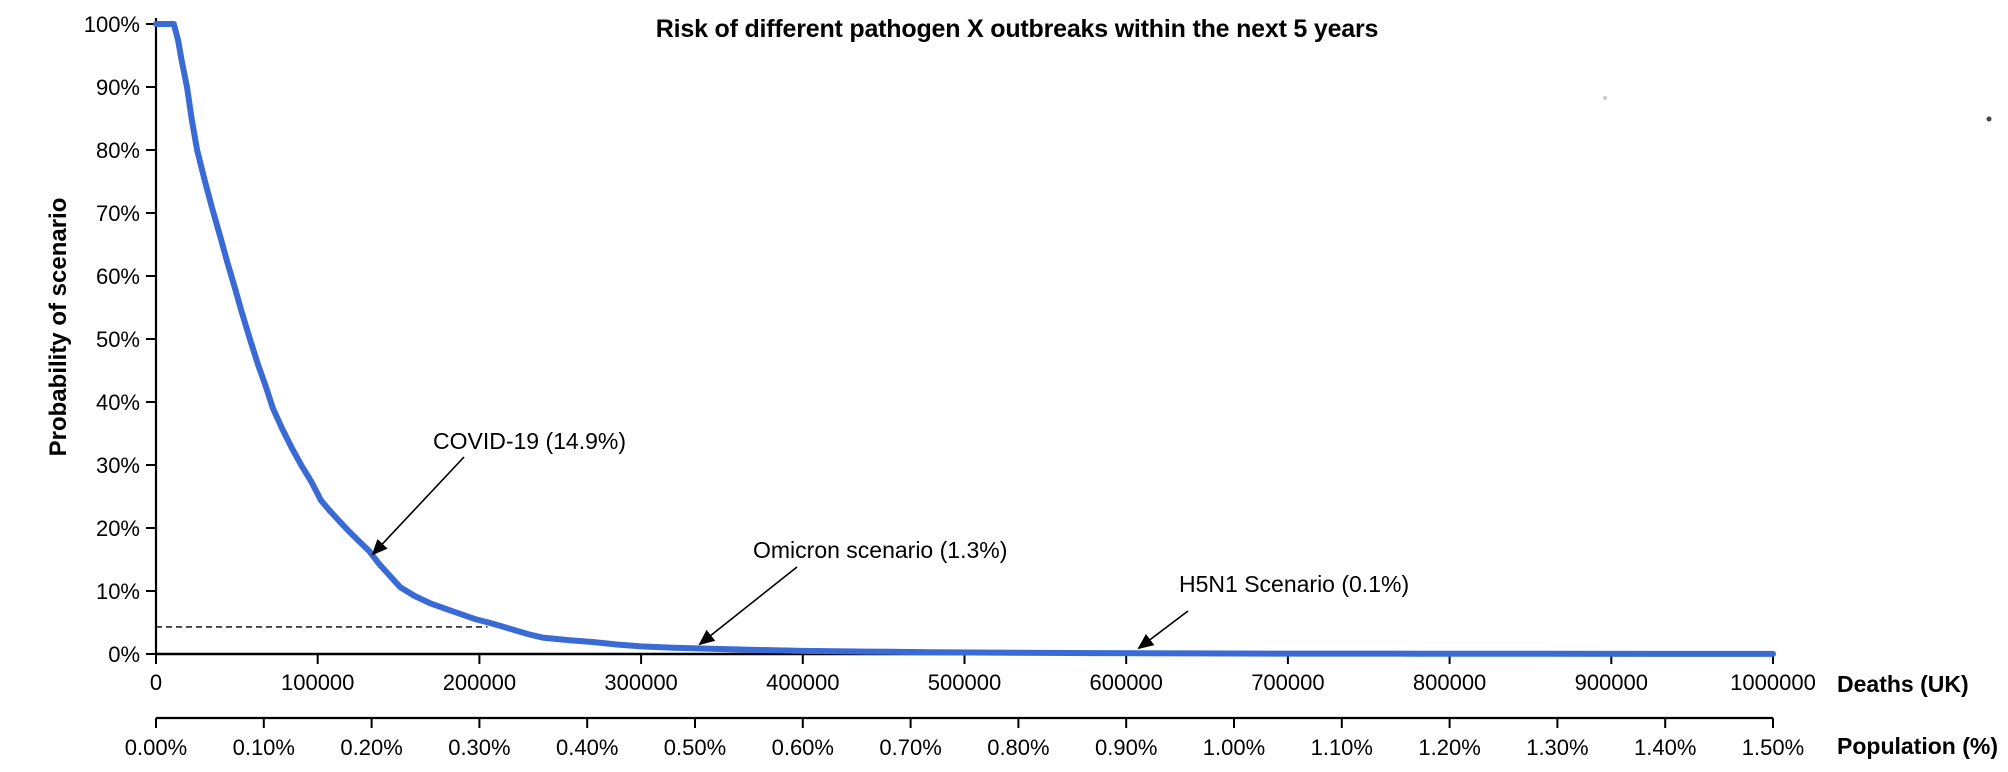 The height and width of the screenshot is (772, 2008). Describe the element at coordinates (479, 747) in the screenshot. I see `population-tick-label: 0.30%` at that location.